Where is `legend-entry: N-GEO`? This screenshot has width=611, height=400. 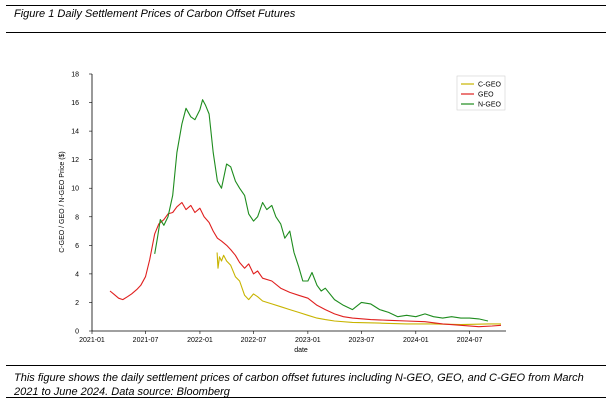 legend-entry: N-GEO is located at coordinates (490, 105).